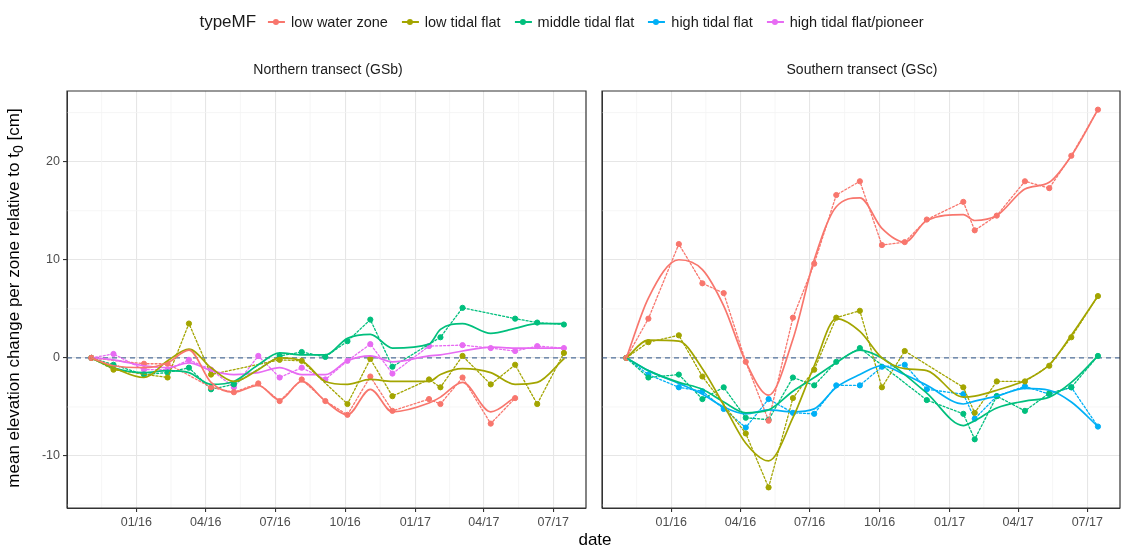 The height and width of the screenshot is (552, 1123). What do you see at coordinates (586, 22) in the screenshot?
I see `legend-label: middle tidal flat` at bounding box center [586, 22].